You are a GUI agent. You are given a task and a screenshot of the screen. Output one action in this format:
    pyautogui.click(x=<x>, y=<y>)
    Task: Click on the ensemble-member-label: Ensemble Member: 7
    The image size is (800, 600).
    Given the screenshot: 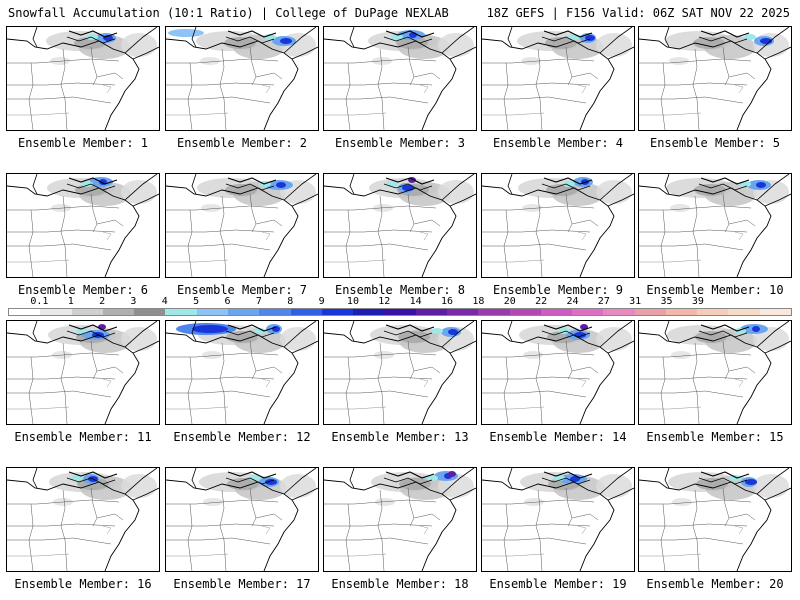 What is the action you would take?
    pyautogui.click(x=242, y=290)
    